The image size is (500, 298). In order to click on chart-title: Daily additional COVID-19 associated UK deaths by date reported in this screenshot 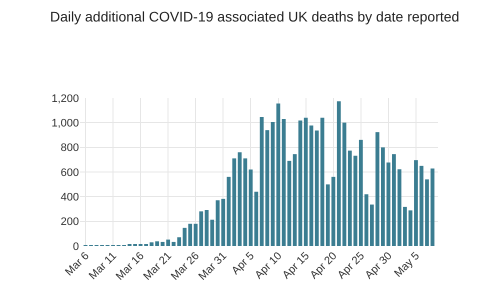, I will do `click(255, 16)`.